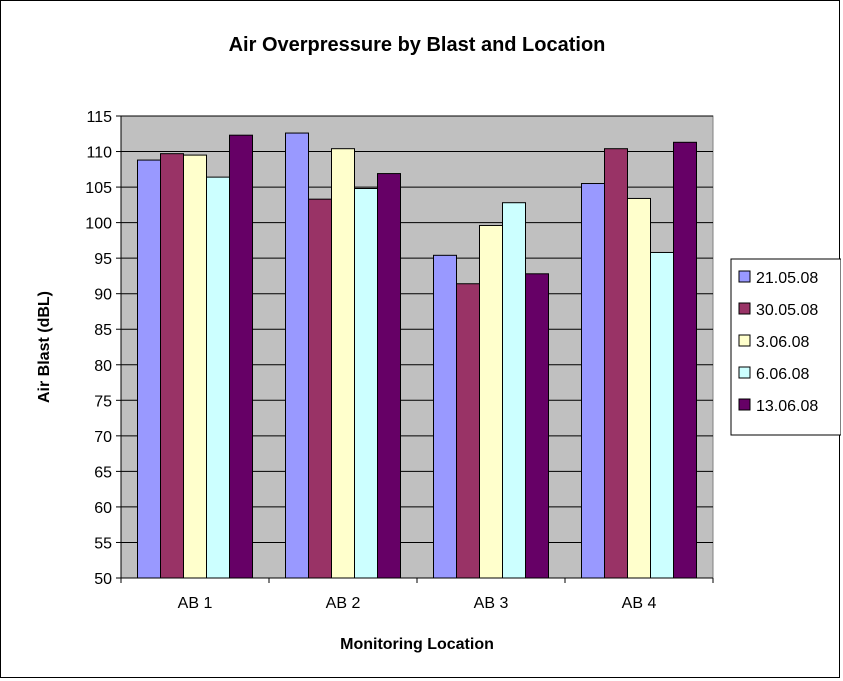 The image size is (843, 681). I want to click on bar-ab2-6.06.08, so click(366, 383).